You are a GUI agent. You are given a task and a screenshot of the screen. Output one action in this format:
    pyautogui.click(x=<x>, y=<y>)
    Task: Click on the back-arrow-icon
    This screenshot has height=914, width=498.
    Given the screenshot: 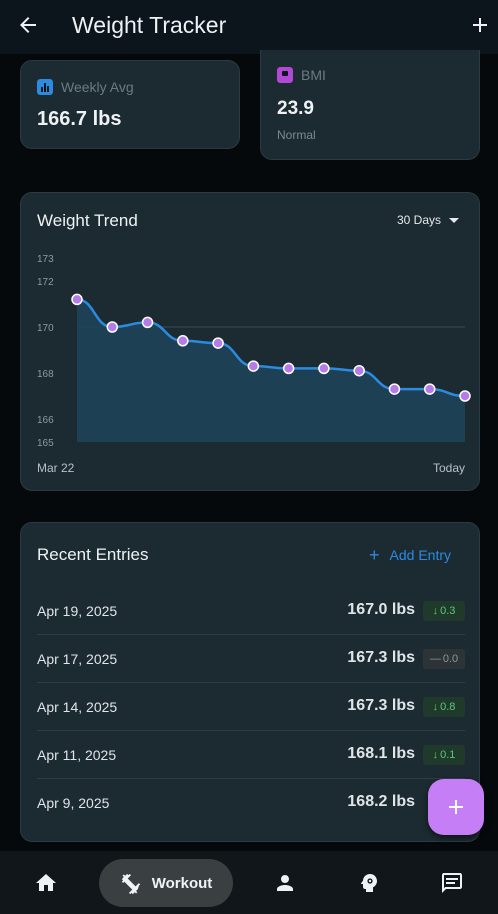 What is the action you would take?
    pyautogui.click(x=28, y=25)
    